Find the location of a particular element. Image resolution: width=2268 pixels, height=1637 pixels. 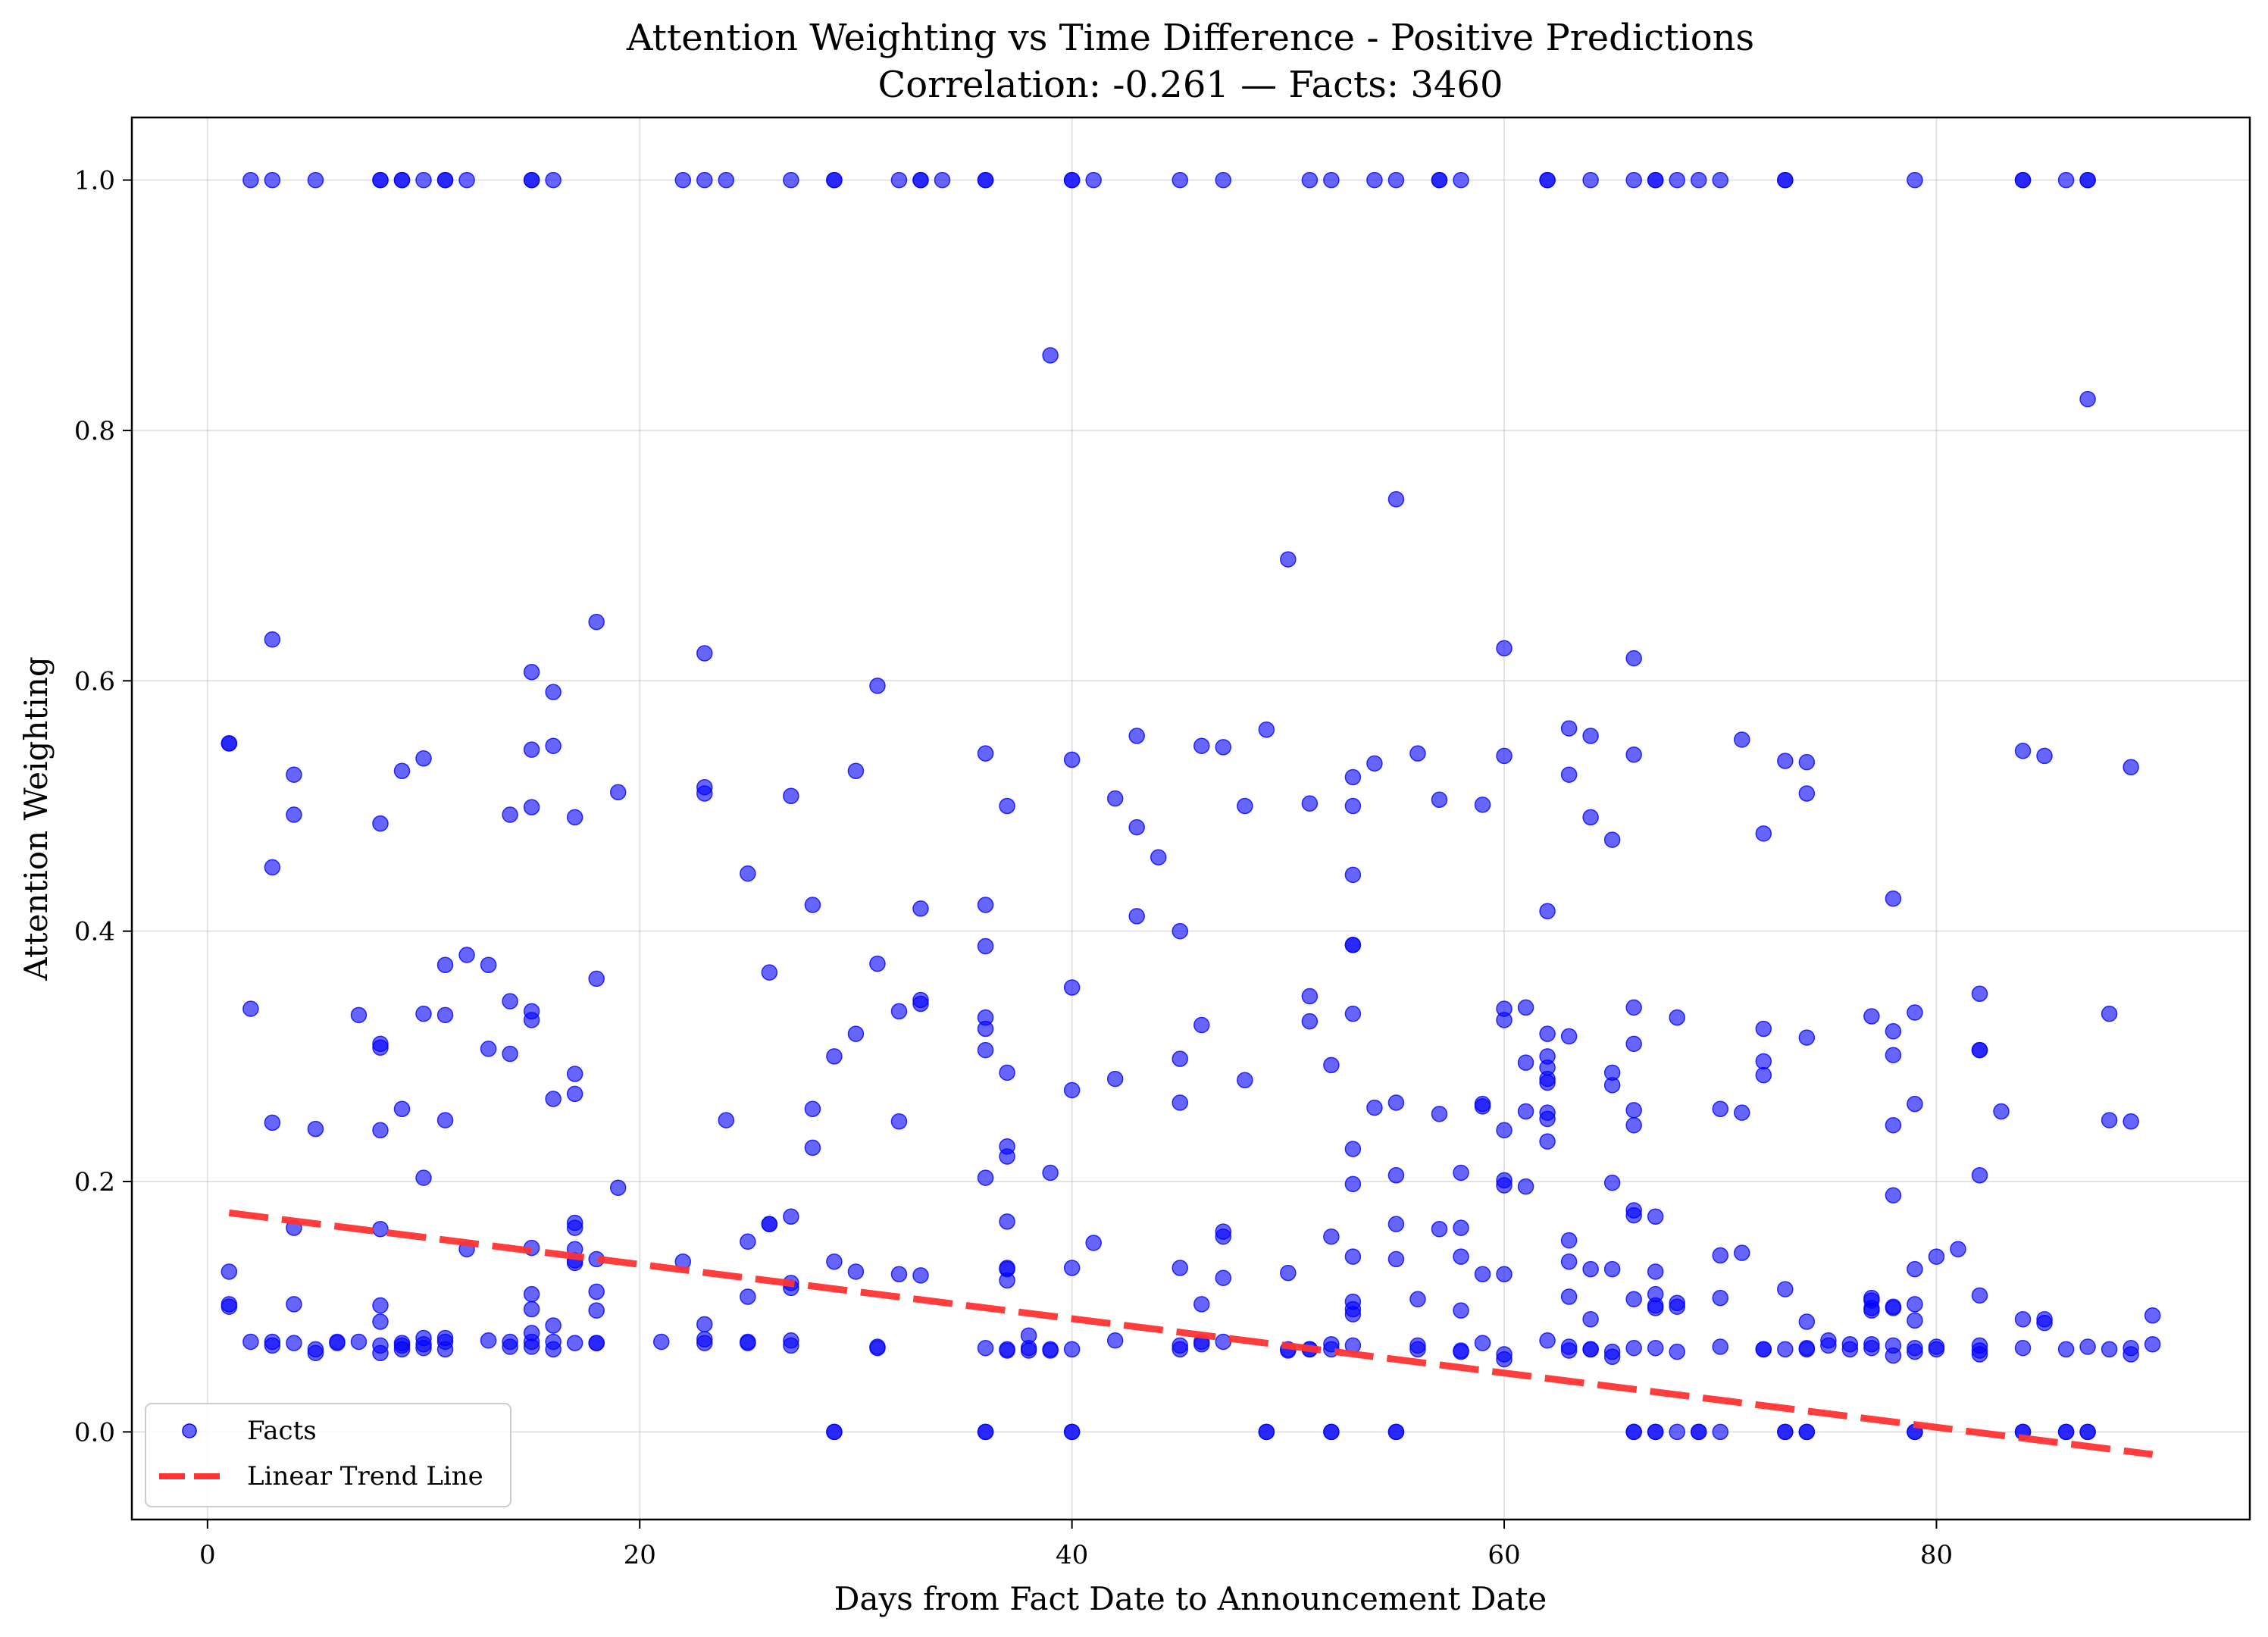

y-tick-label: 0.4 is located at coordinates (94, 932).